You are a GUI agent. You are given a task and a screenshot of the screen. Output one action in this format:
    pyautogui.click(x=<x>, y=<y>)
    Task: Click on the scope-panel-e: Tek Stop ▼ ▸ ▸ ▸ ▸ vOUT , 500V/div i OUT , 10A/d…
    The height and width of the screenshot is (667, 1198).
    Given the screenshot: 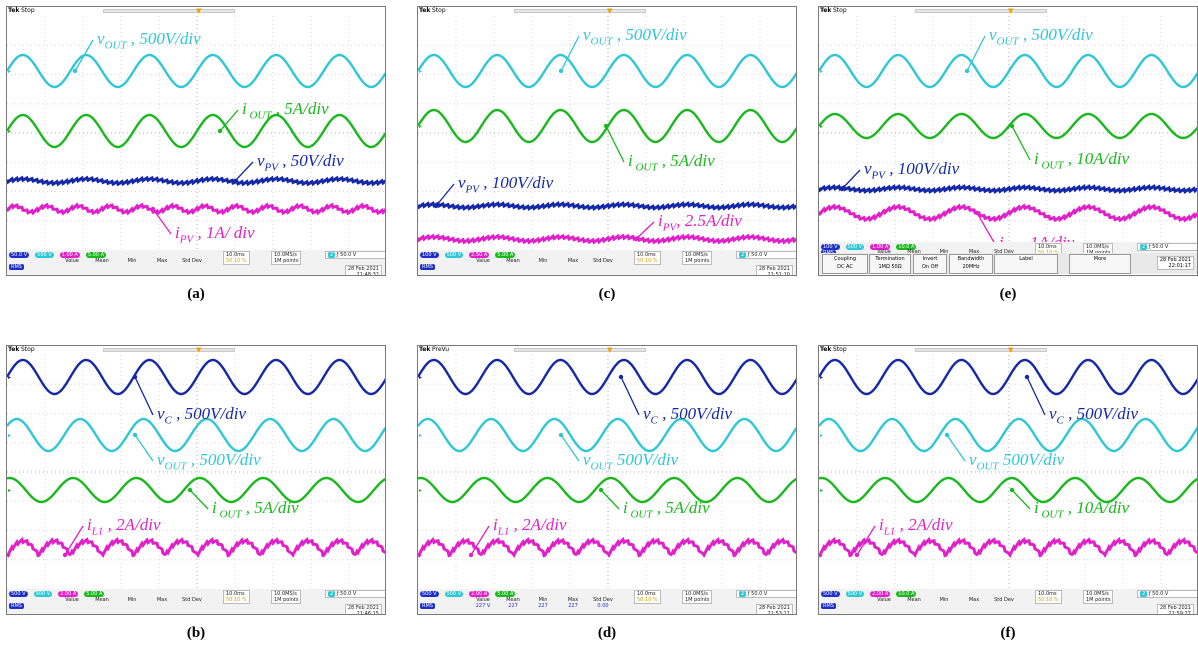 What is the action you would take?
    pyautogui.click(x=1008, y=157)
    